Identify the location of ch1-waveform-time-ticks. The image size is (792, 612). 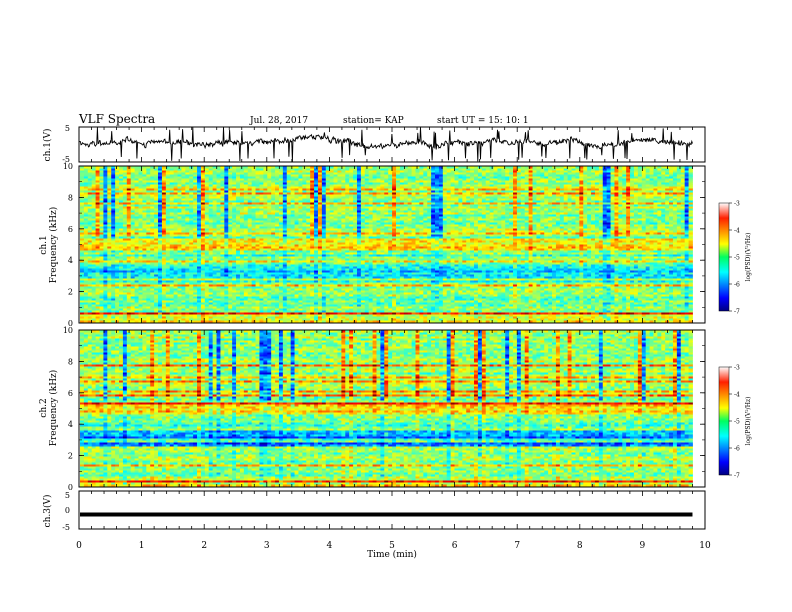
(392, 144).